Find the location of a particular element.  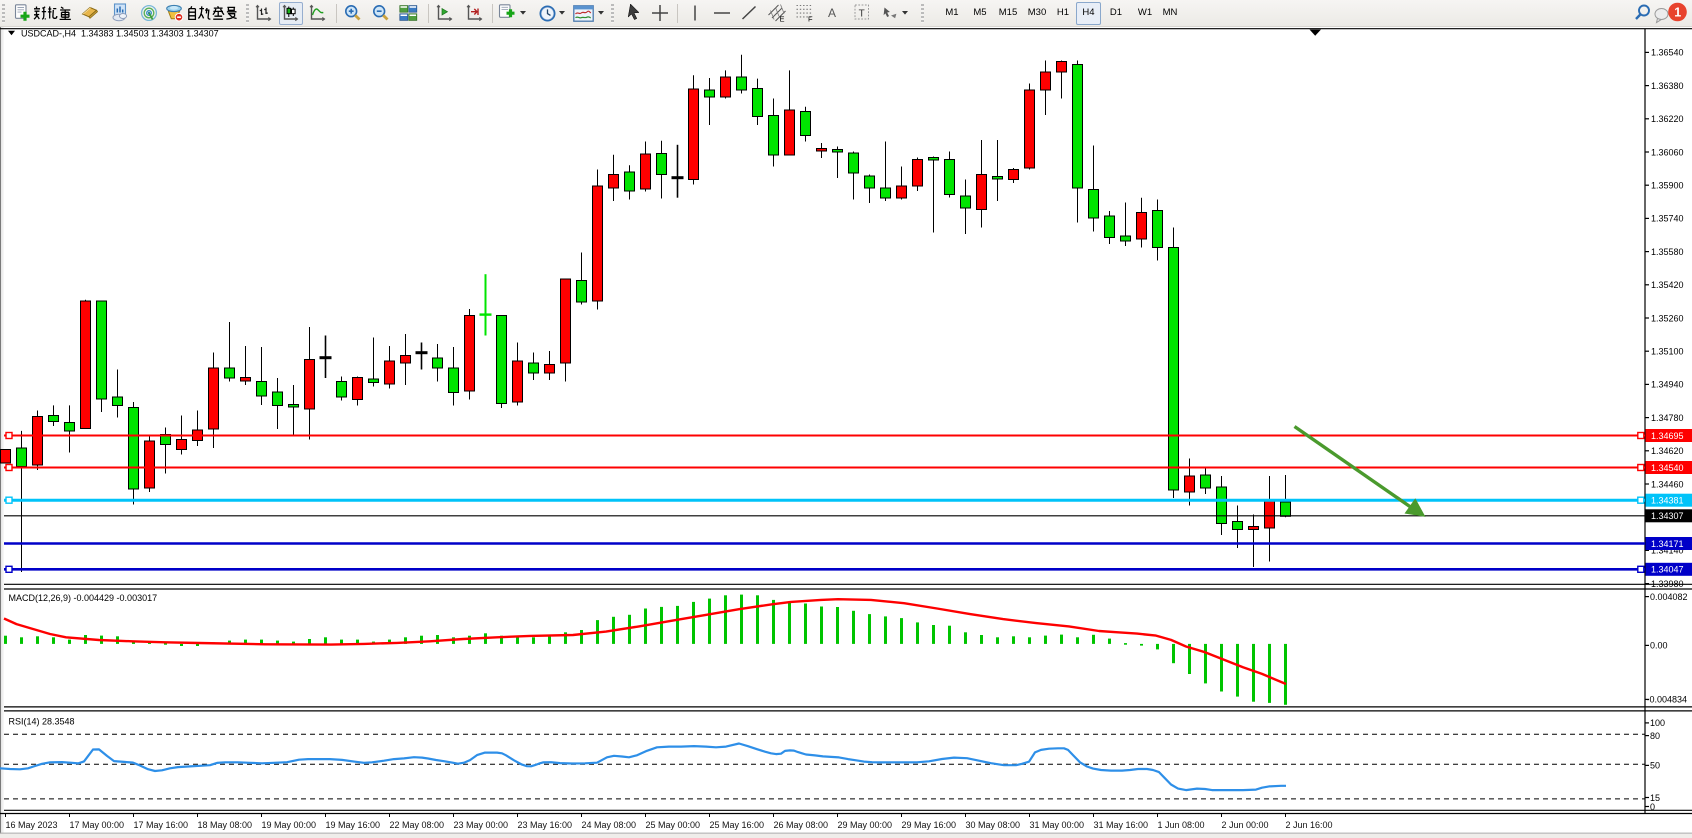

svg-text: 15 is located at coordinates (1655, 798).